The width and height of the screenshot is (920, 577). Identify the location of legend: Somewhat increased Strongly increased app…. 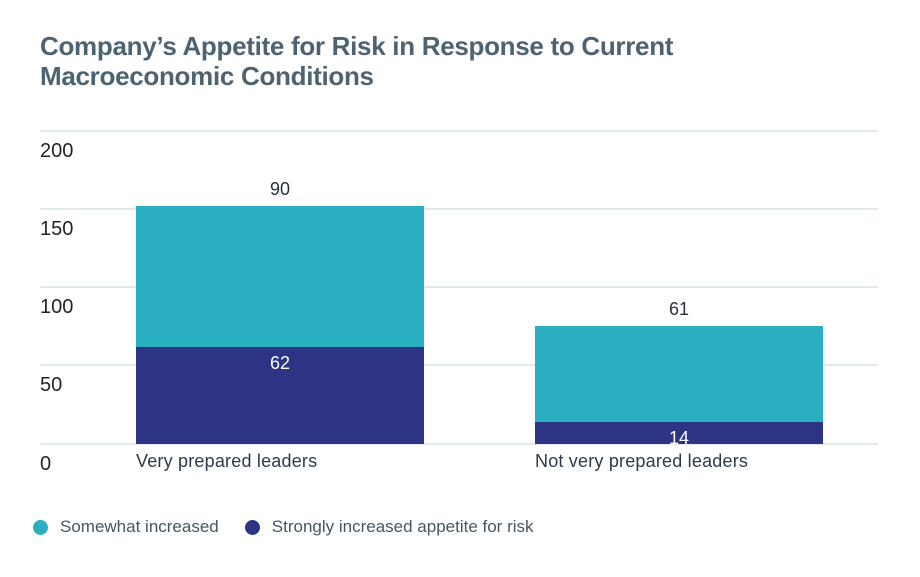
(283, 527).